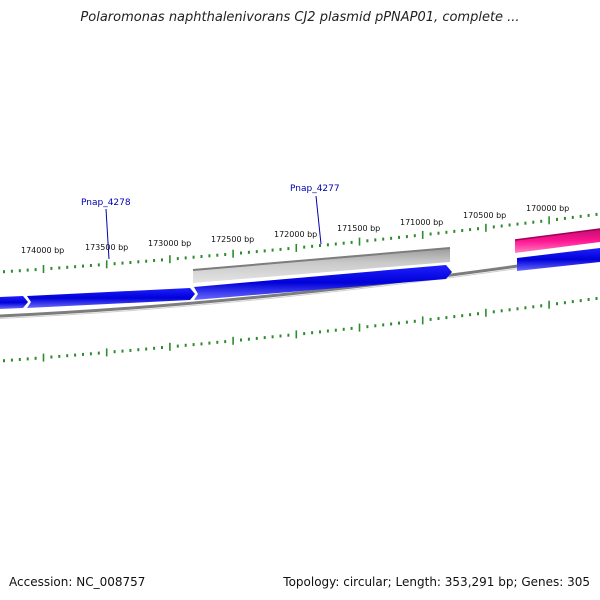  I want to click on rna-gene-arrow-edge, so click(557, 234).